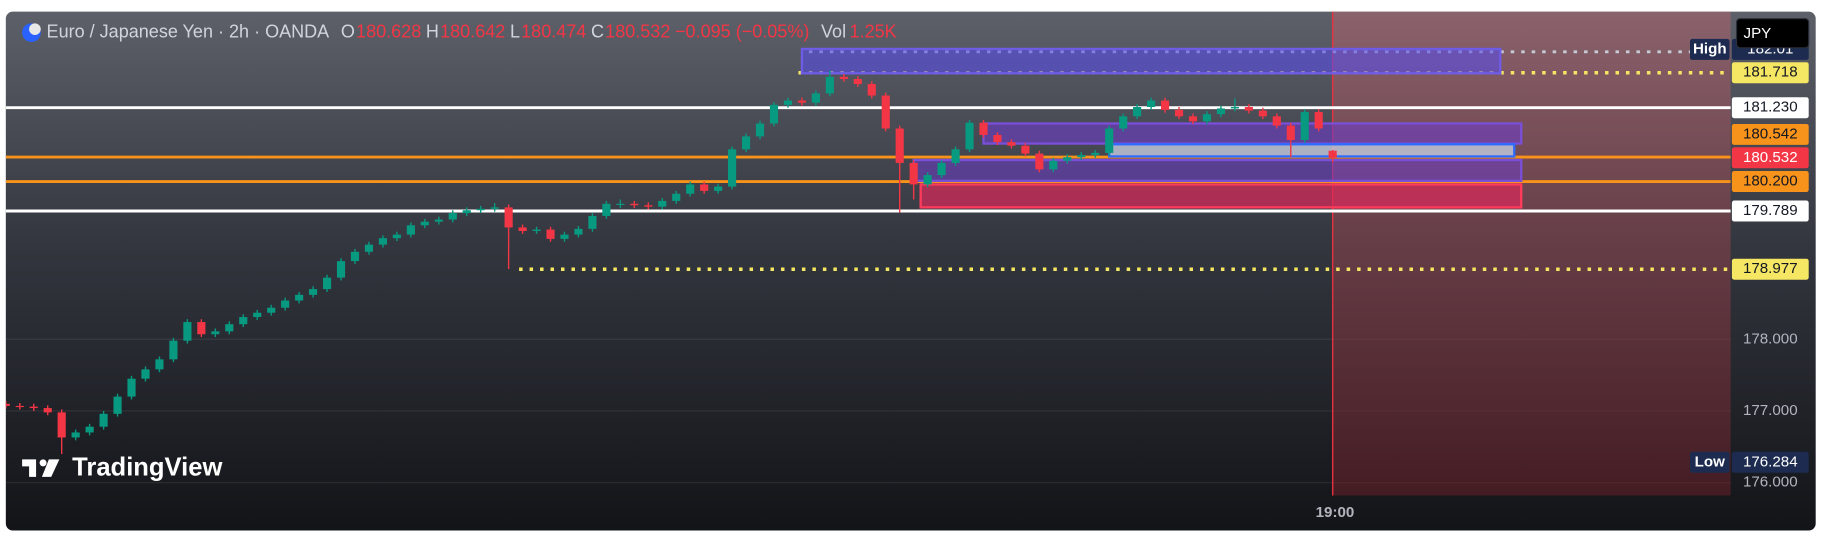  Describe the element at coordinates (553, 31) in the screenshot. I see `header-text: 180.474` at that location.